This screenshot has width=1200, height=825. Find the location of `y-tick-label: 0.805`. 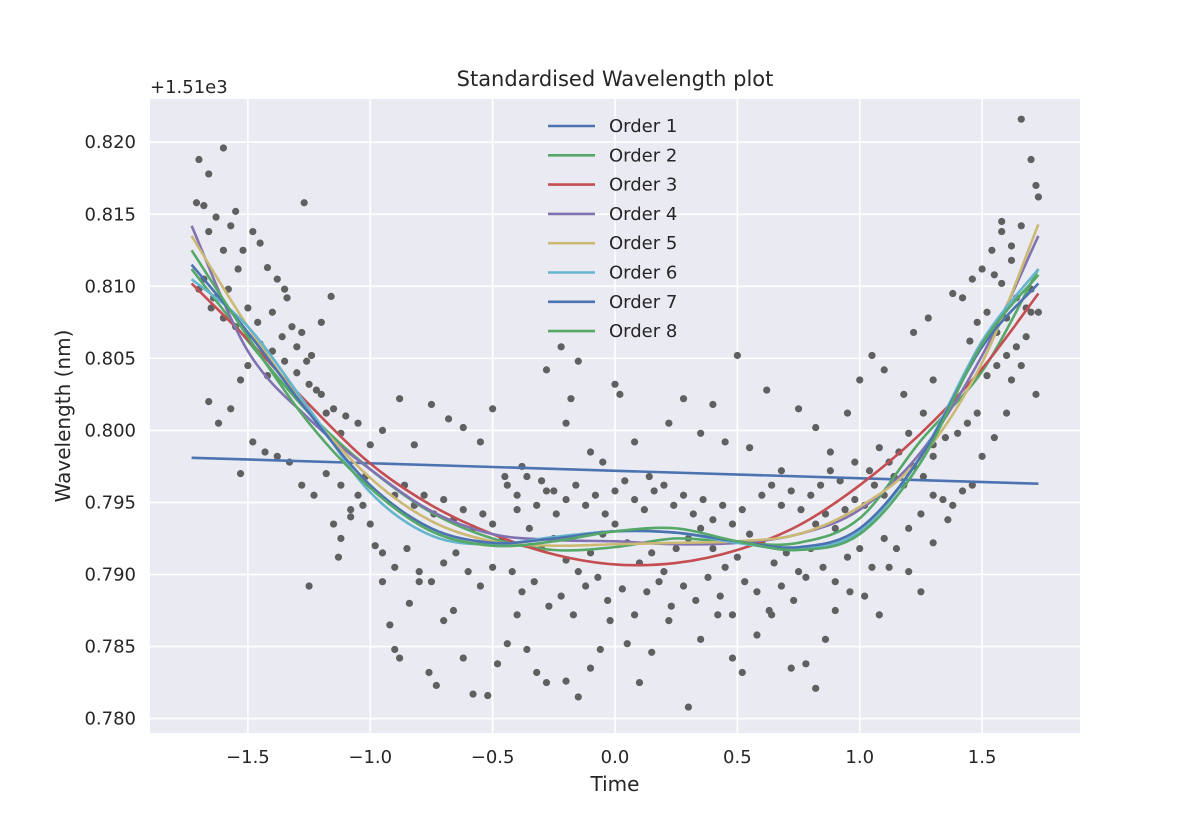

y-tick-label: 0.805 is located at coordinates (110, 358).